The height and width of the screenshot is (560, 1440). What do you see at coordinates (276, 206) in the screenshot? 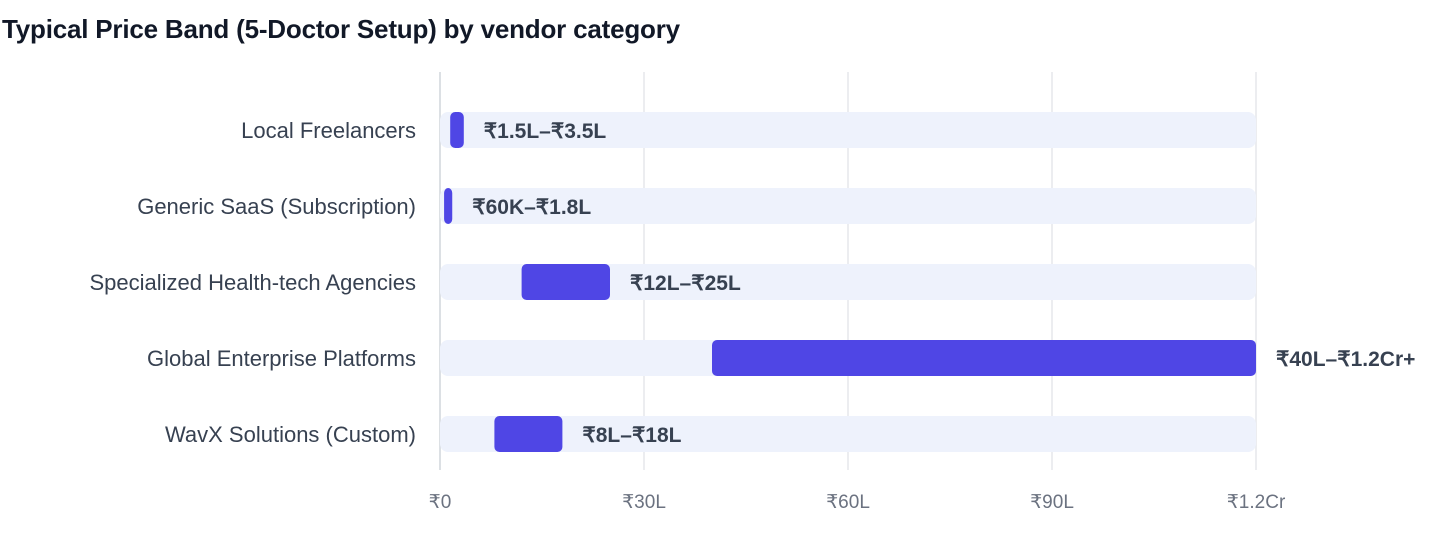
I see `category-label: Generic SaaS (Subscription)` at bounding box center [276, 206].